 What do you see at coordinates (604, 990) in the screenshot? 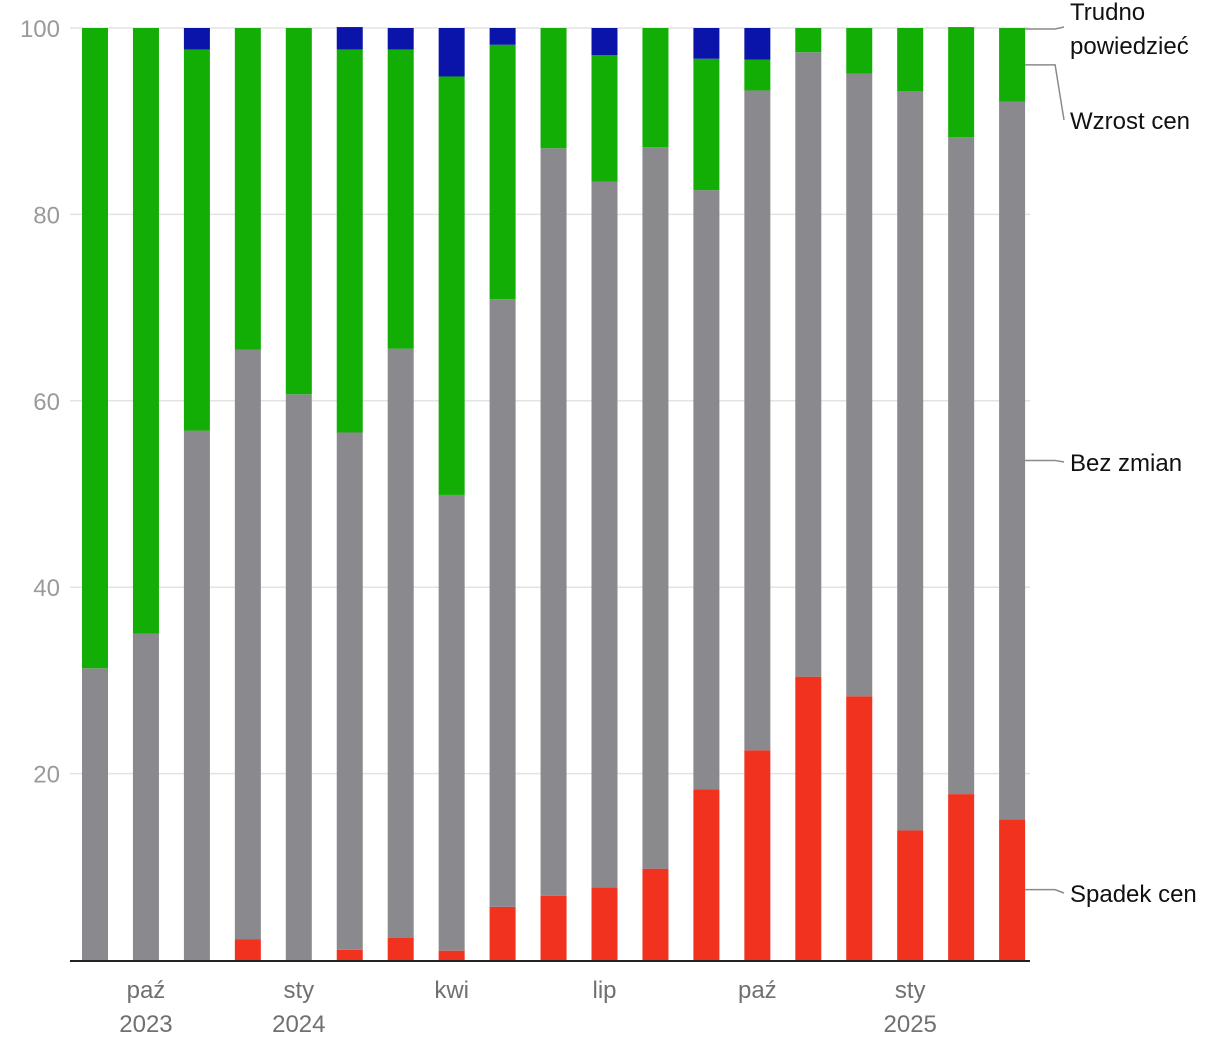
I see `x-tick-label: lip` at bounding box center [604, 990].